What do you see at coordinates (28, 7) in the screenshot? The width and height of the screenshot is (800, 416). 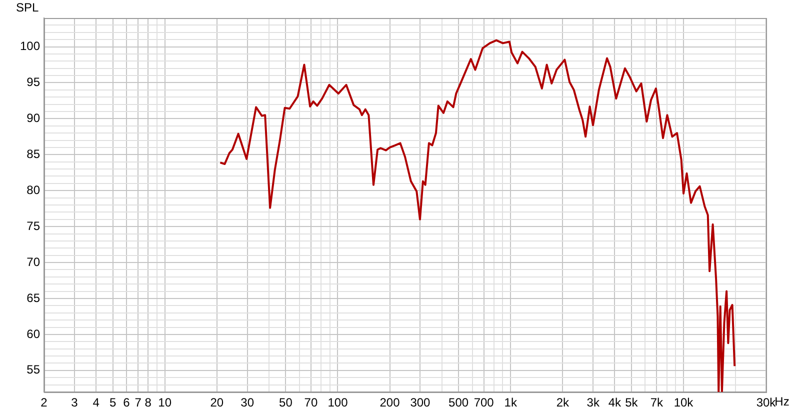 I see `y-axis-title: SPL` at bounding box center [28, 7].